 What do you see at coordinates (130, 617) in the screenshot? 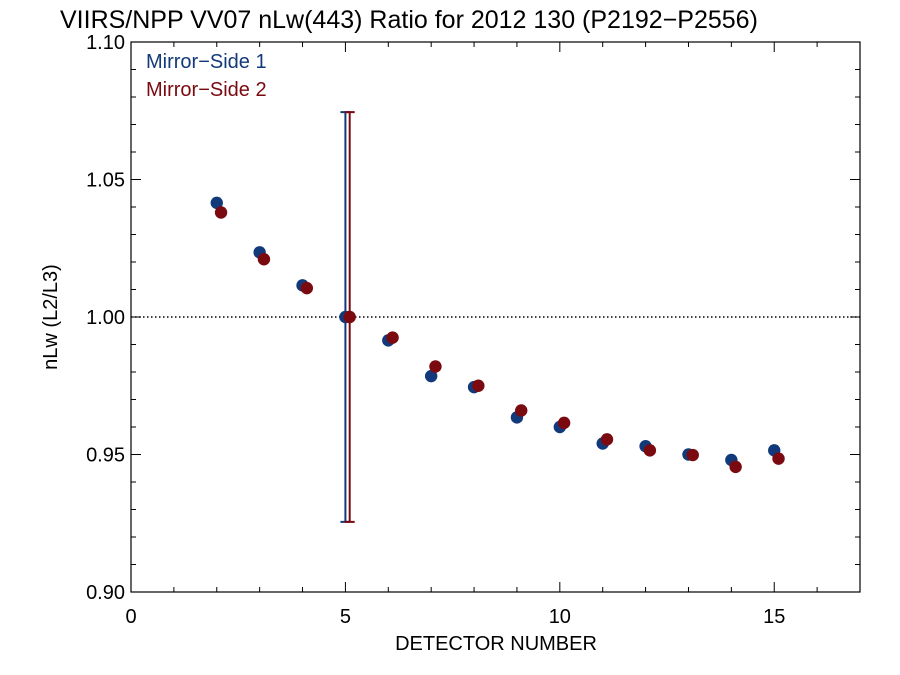
I see `x-tick-label: 0` at bounding box center [130, 617].